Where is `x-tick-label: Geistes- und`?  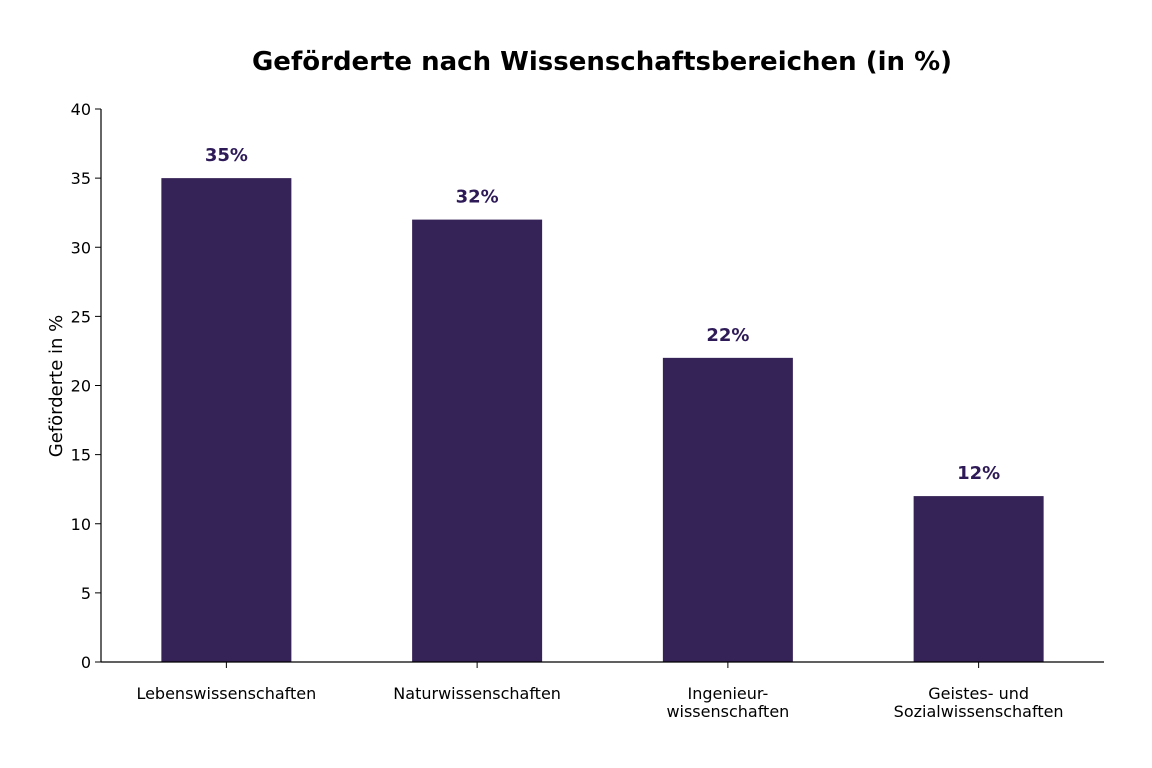
x-tick-label: Geistes- und is located at coordinates (978, 693).